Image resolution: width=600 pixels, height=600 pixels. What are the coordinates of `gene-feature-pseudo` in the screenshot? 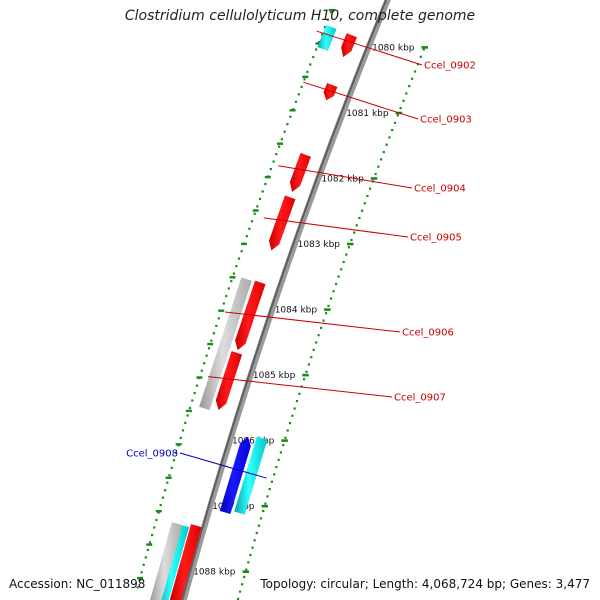 It's located at (166, 561).